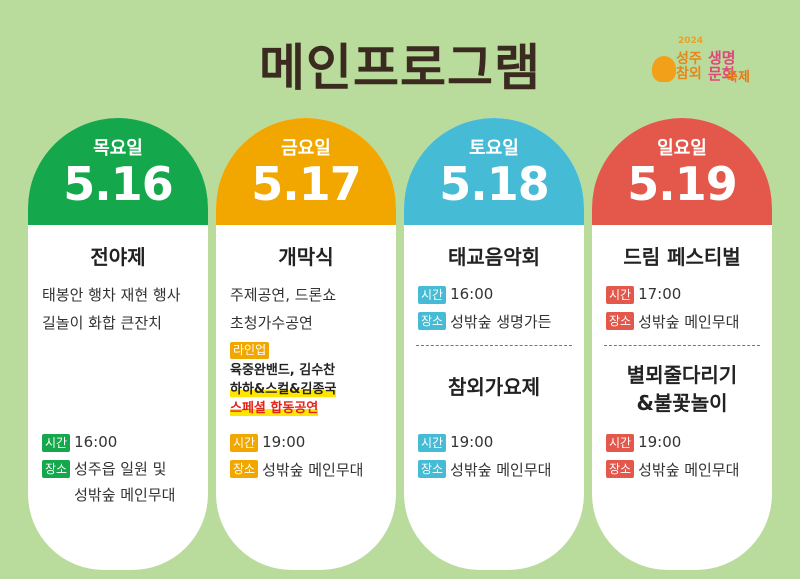  Describe the element at coordinates (274, 408) in the screenshot. I see `lineup-line-special: 스페셜 합동공연` at that location.